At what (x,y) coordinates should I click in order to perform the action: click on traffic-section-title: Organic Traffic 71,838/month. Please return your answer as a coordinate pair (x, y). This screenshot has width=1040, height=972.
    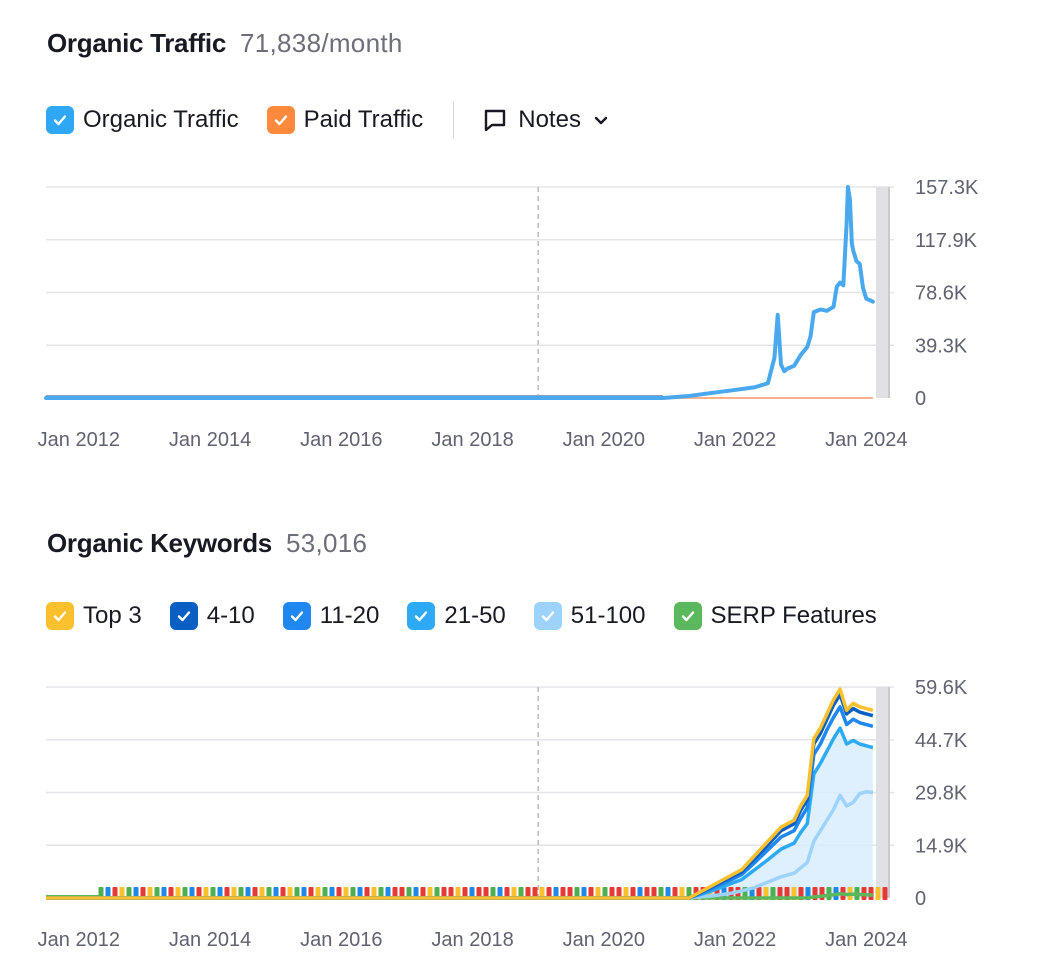
    Looking at the image, I should click on (225, 43).